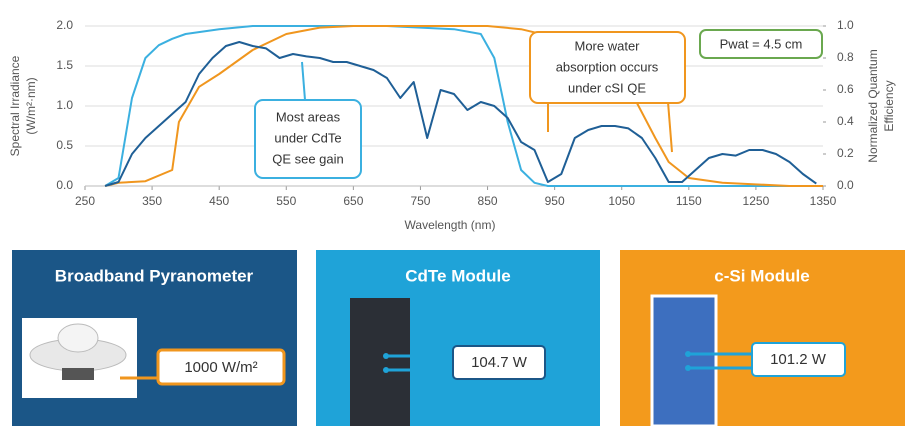 This screenshot has width=907, height=426. What do you see at coordinates (488, 201) in the screenshot?
I see `x-tick-label: 850` at bounding box center [488, 201].